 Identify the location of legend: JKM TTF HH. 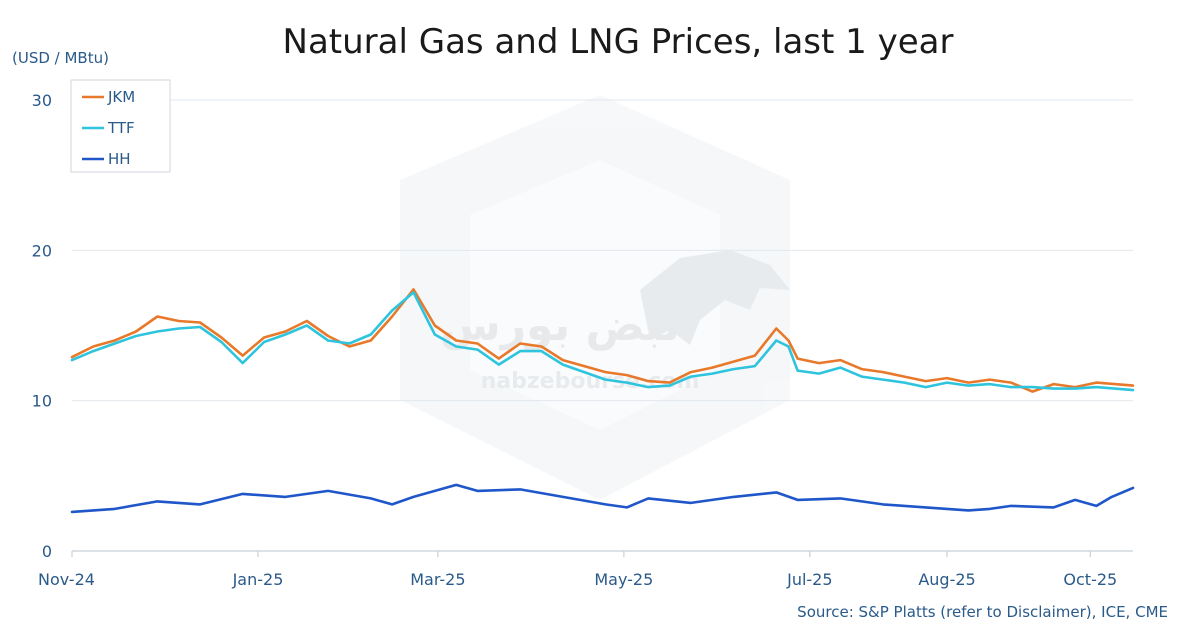
(120, 126).